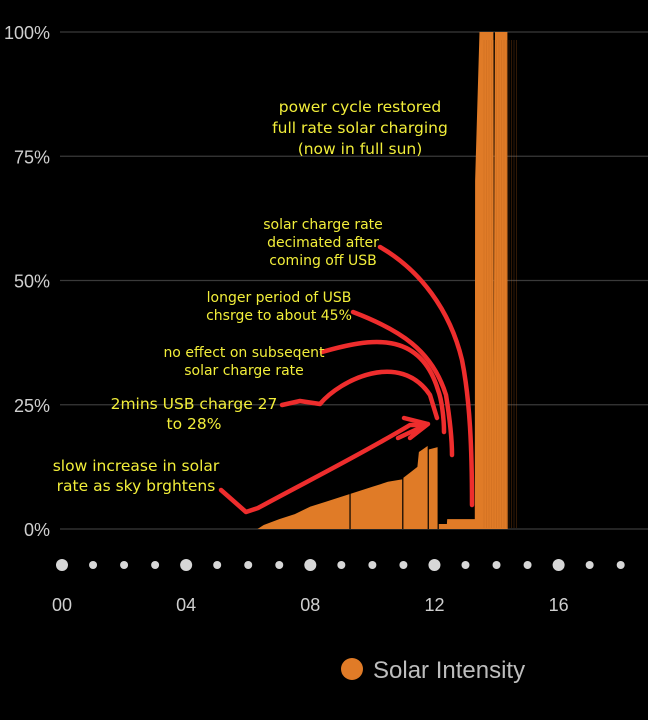 The image size is (648, 720). Describe the element at coordinates (360, 149) in the screenshot. I see `annotation-text: (now in full sun)` at that location.